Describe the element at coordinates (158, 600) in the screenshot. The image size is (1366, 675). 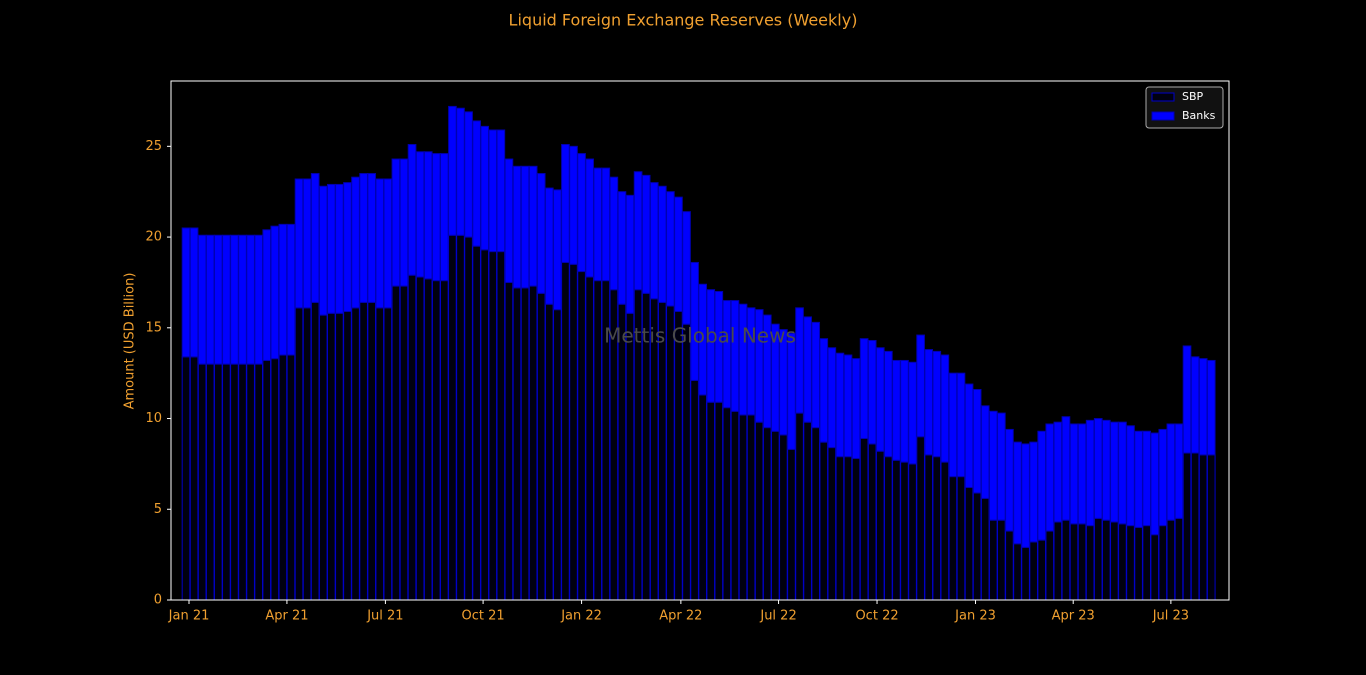
I see `y-tick-label: 0` at that location.